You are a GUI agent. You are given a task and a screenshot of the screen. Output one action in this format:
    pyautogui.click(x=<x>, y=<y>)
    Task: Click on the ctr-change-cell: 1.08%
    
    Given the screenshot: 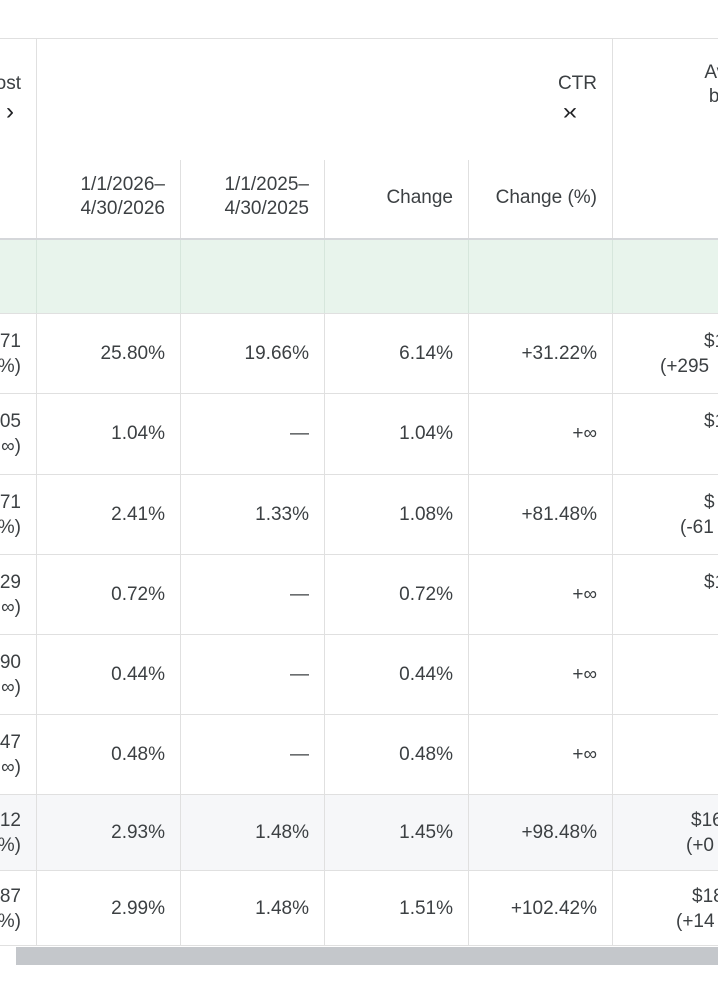 What is the action you would take?
    pyautogui.click(x=426, y=514)
    